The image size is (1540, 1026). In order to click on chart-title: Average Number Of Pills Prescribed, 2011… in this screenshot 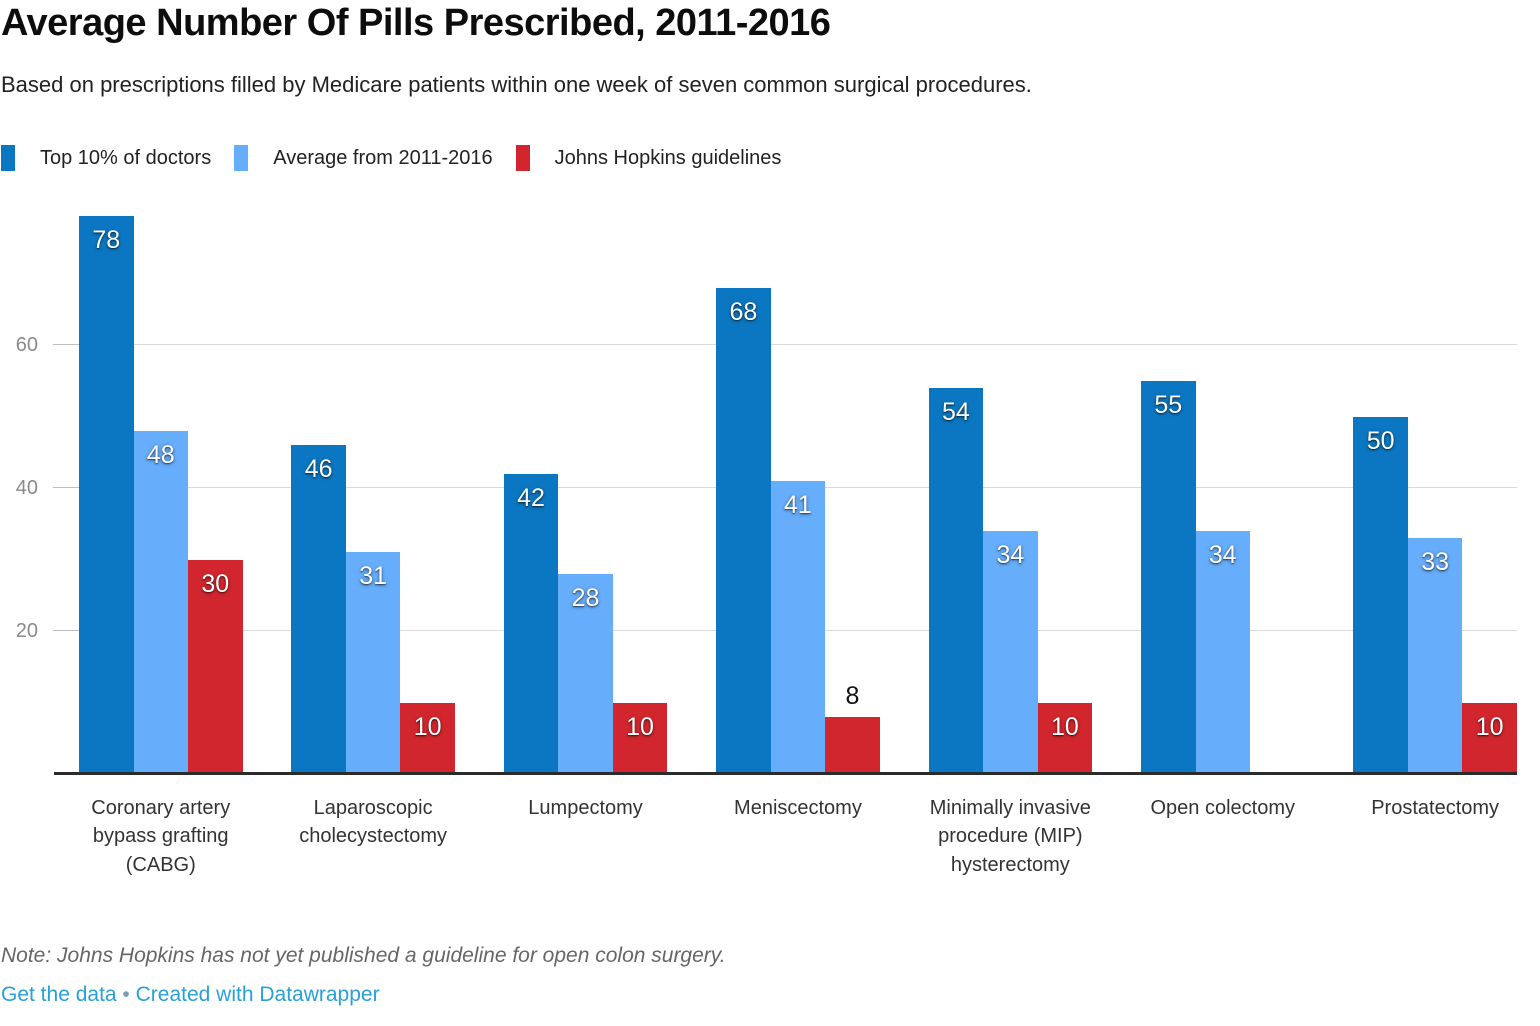, I will do `click(416, 23)`.